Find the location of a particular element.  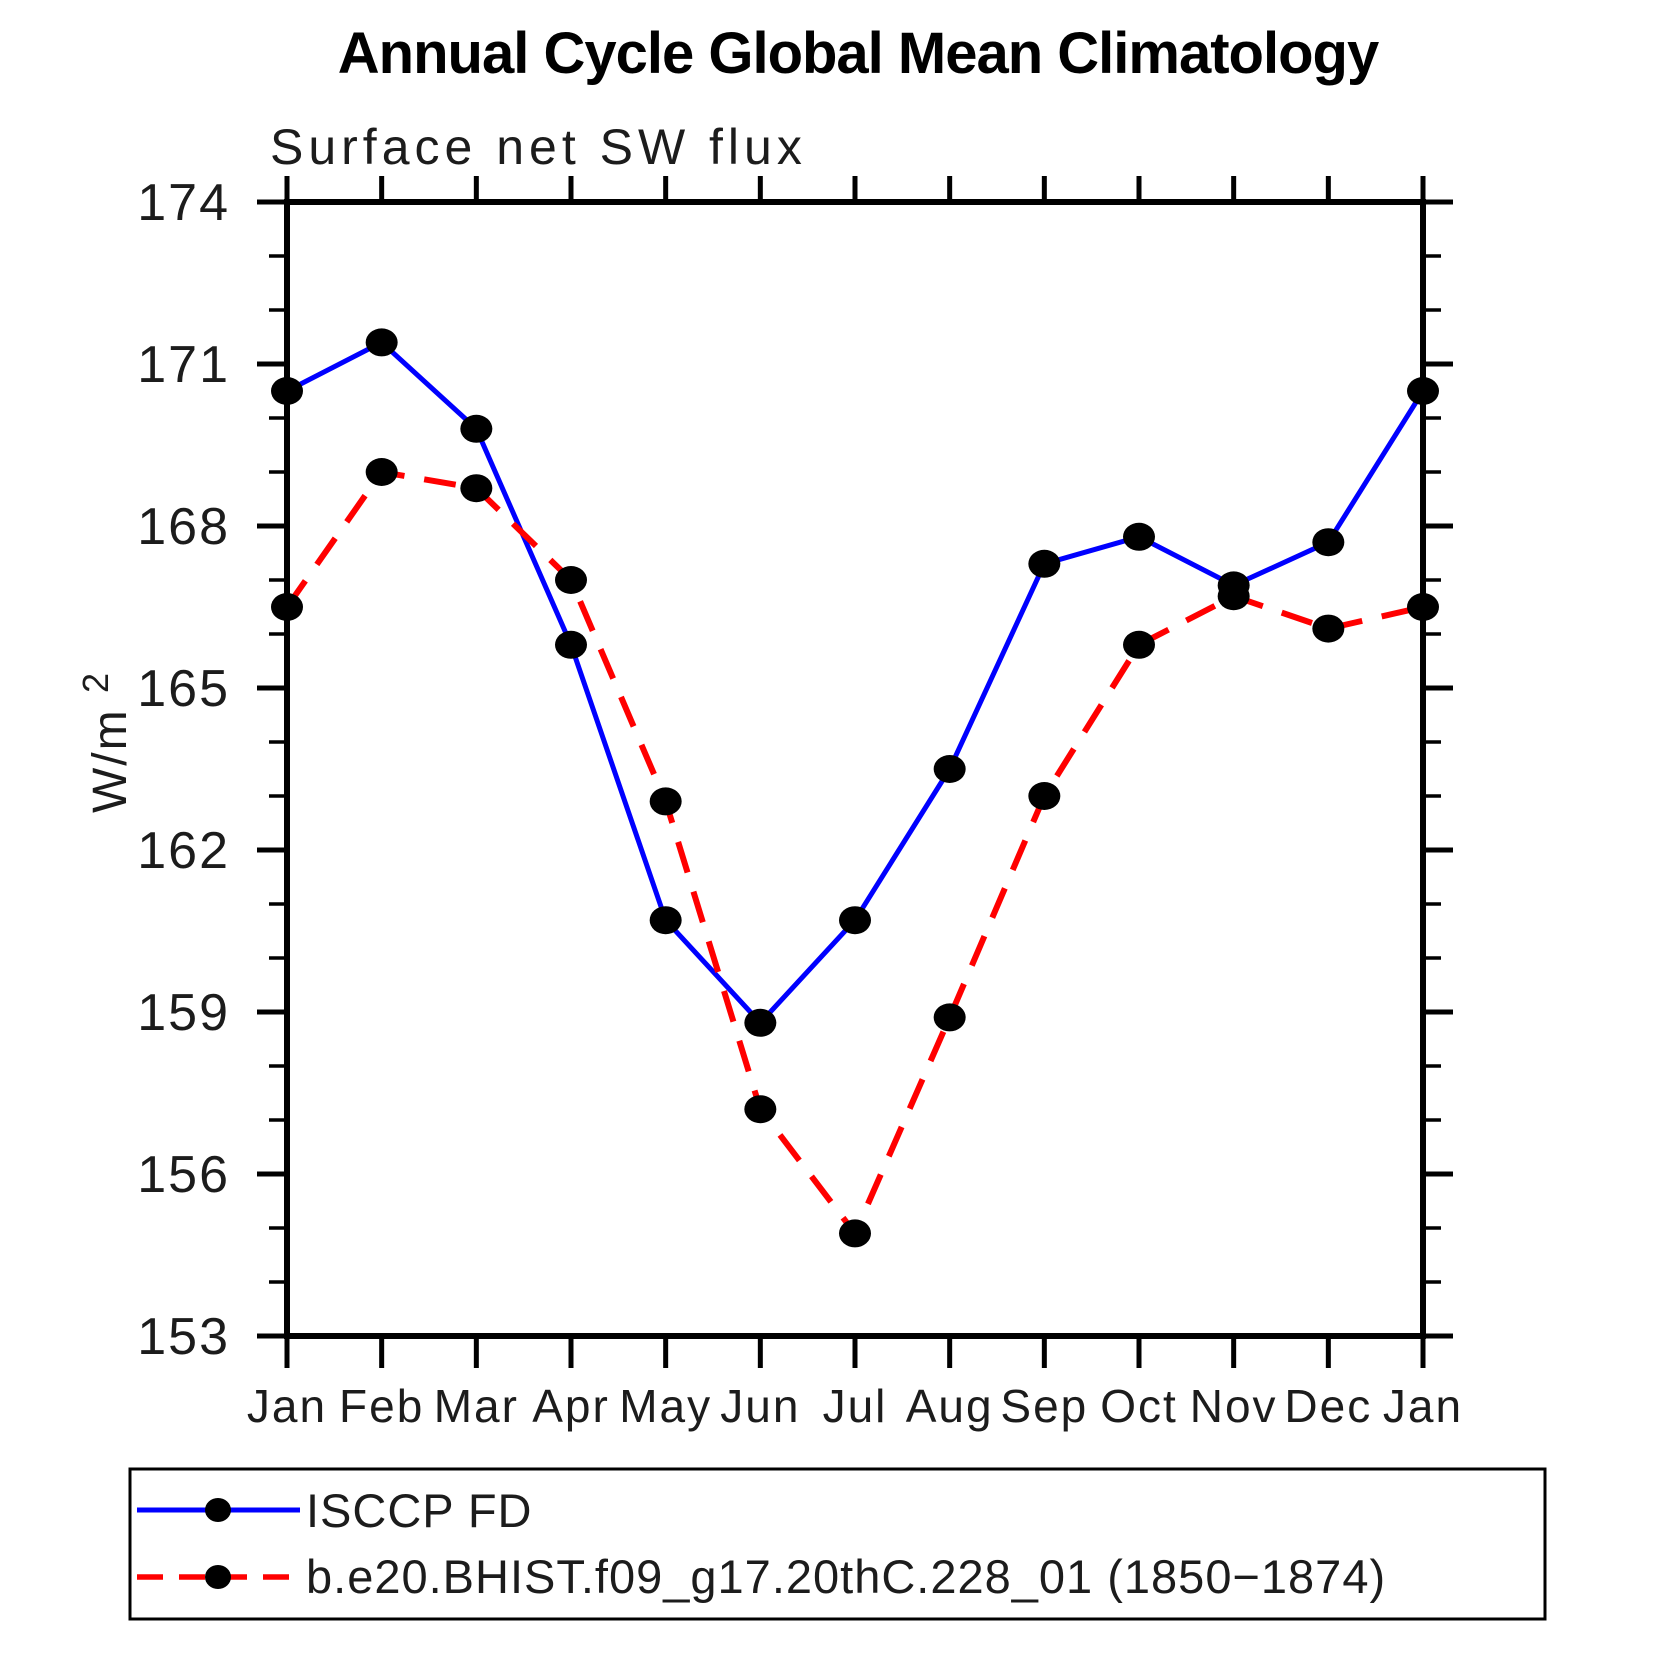

x-tick-label-0-Jan: Jan is located at coordinates (287, 1406).